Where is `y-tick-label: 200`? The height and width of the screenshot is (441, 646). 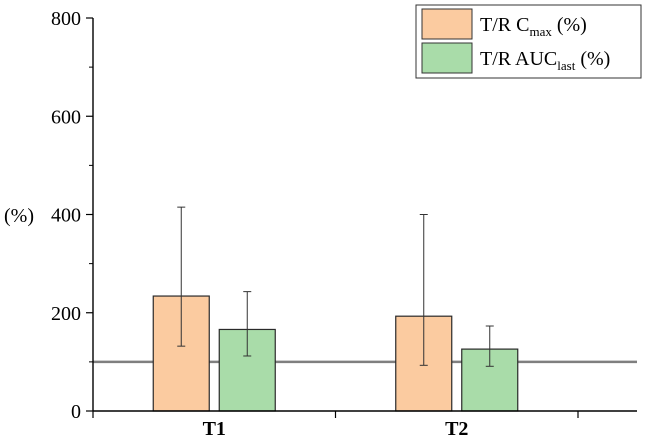
y-tick-label: 200 is located at coordinates (66, 314).